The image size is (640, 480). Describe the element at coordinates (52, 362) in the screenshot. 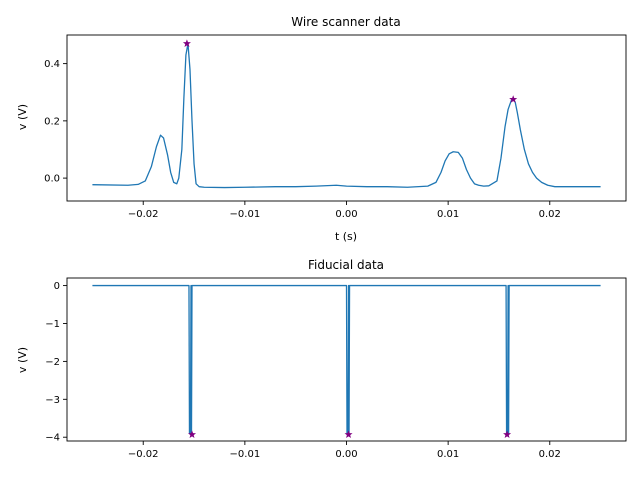

I see `y-tick-label: −2` at that location.